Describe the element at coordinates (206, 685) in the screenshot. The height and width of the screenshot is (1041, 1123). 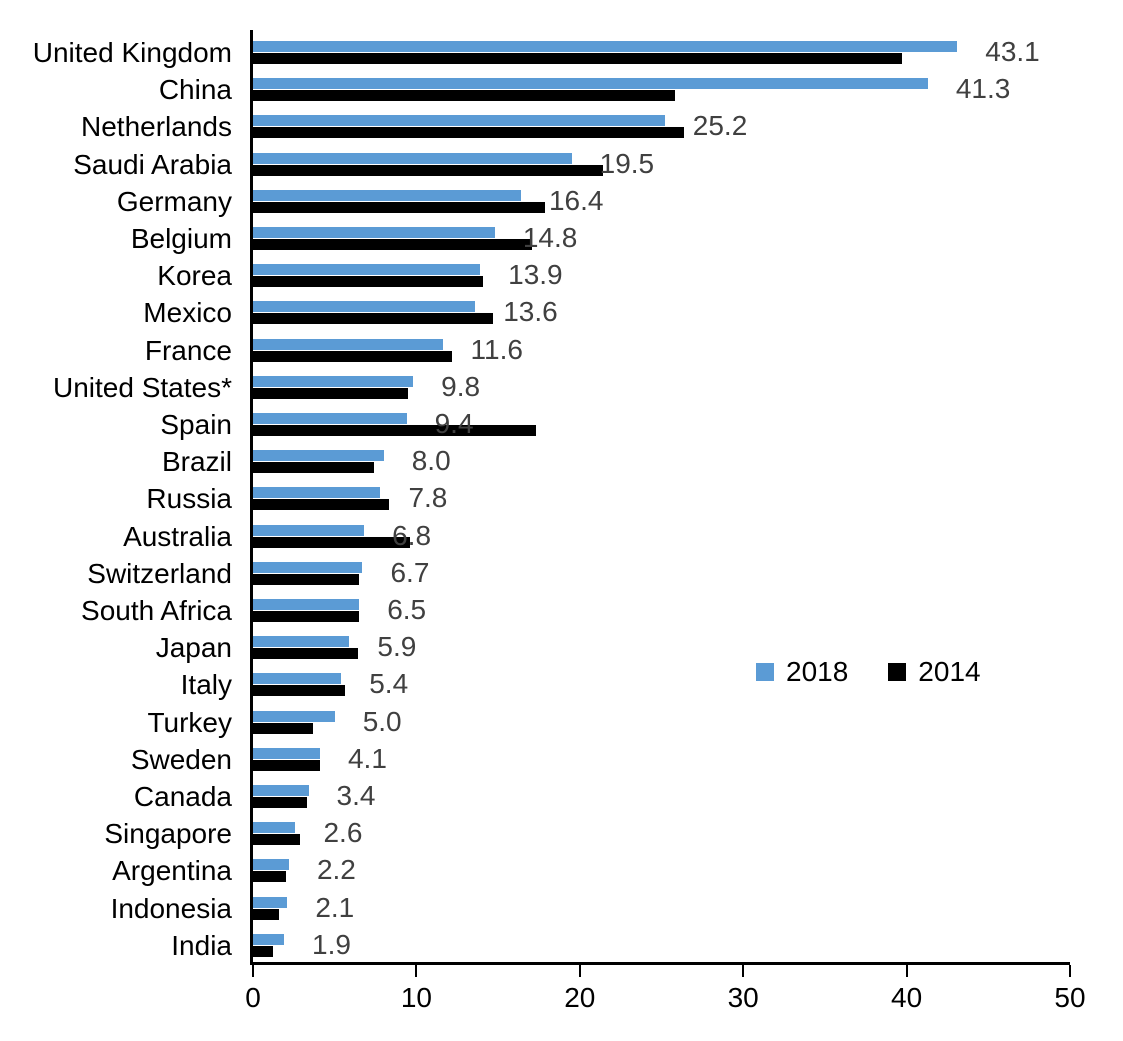
I see `category-label: Italy` at that location.